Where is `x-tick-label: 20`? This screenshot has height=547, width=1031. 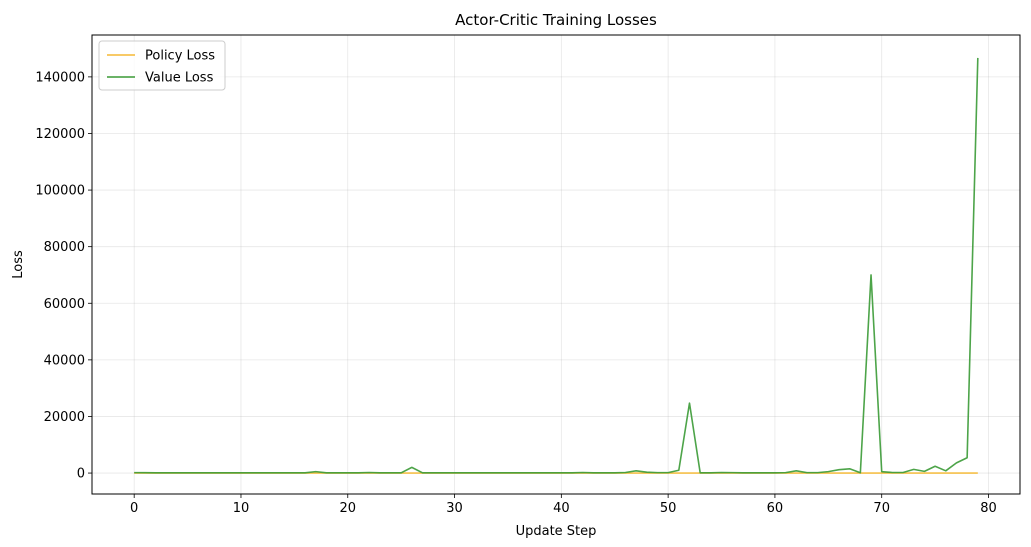
x-tick-label: 20 is located at coordinates (347, 508).